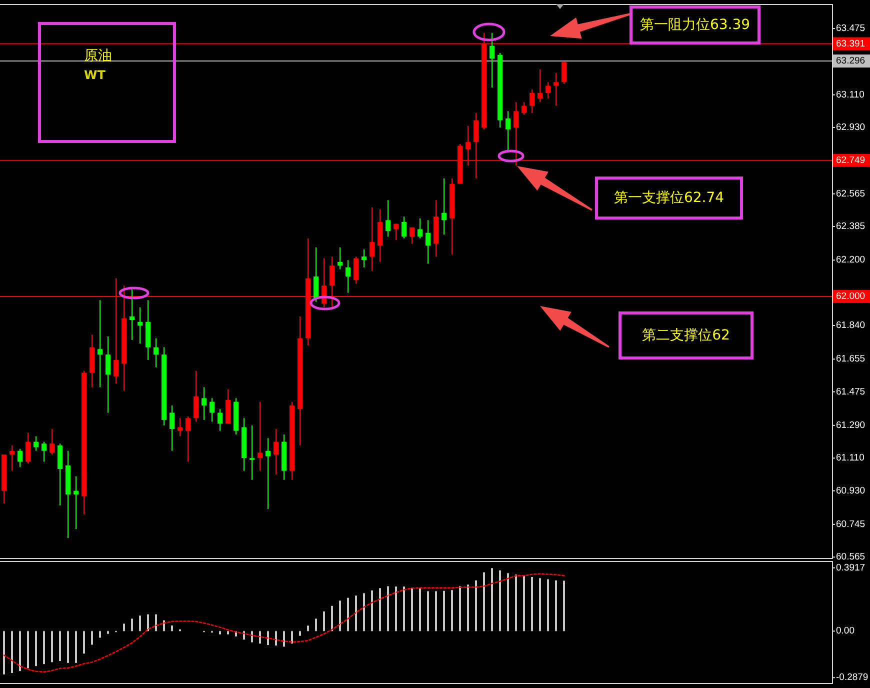 The width and height of the screenshot is (870, 688). Describe the element at coordinates (686, 335) in the screenshot. I see `annotation: 第二支撑位62` at that location.